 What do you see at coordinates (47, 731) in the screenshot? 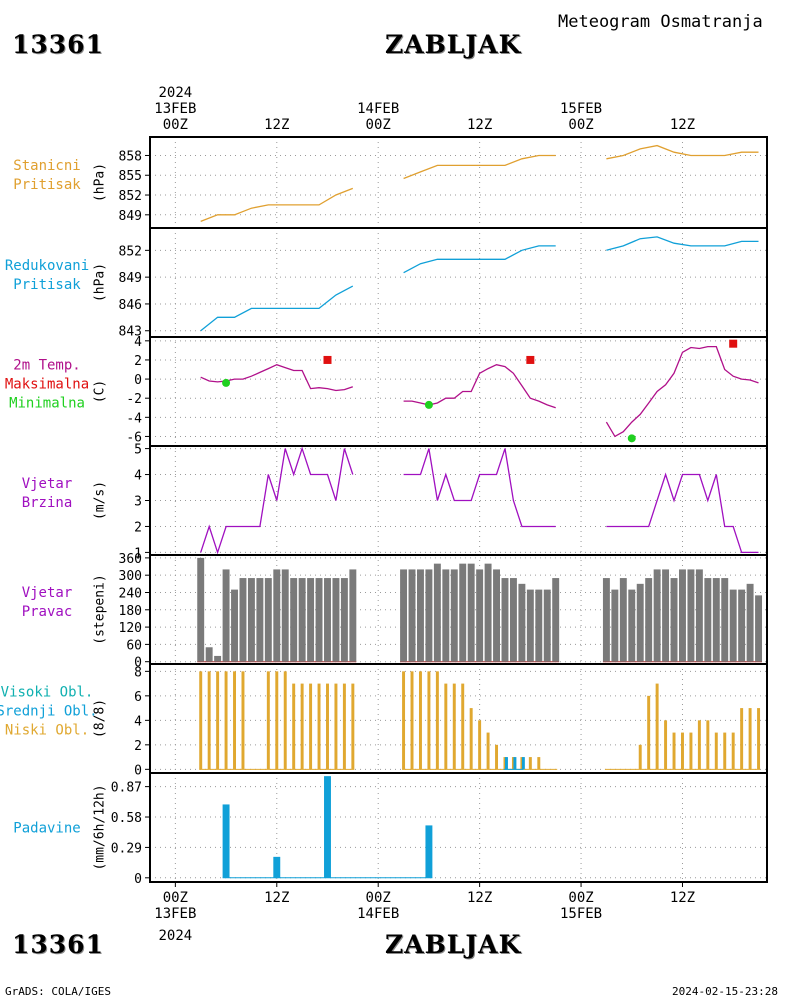
I see `panel-label: Niski Obl.` at bounding box center [47, 731].